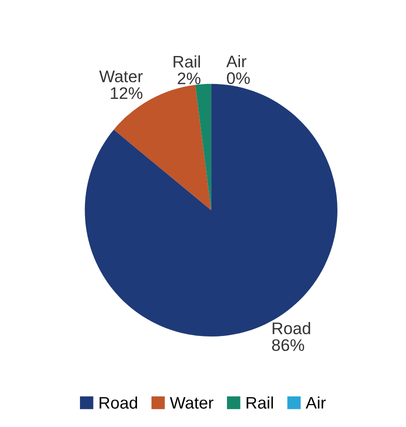 Image resolution: width=406 pixels, height=427 pixels. I want to click on text: 0%, so click(238, 78).